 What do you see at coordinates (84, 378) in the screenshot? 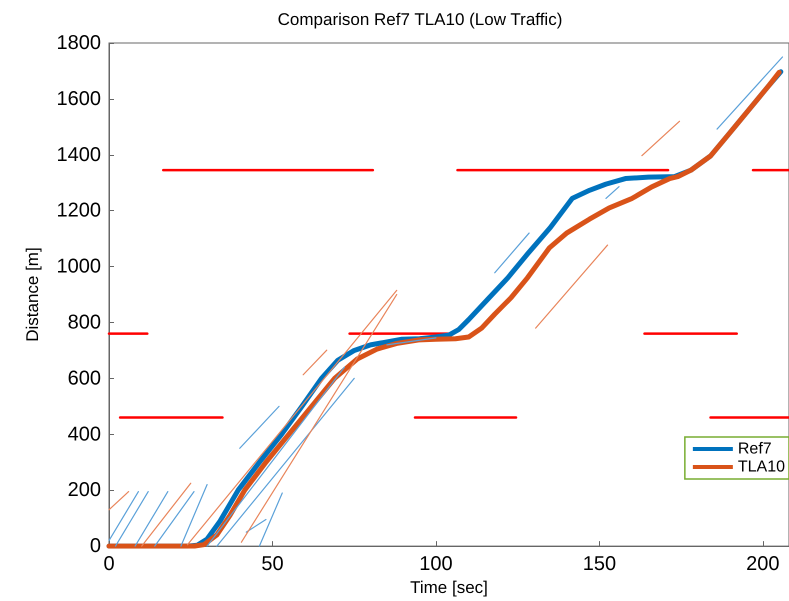
I see `y-tick-label: 600` at bounding box center [84, 378].